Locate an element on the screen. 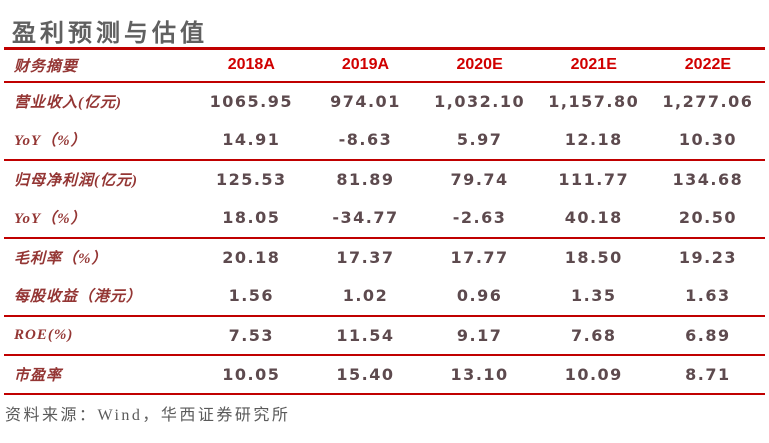 The image size is (769, 443). table-row: 毛利率（%） 20.18 17.37 17.77 18.50 19.23 is located at coordinates (384, 257).